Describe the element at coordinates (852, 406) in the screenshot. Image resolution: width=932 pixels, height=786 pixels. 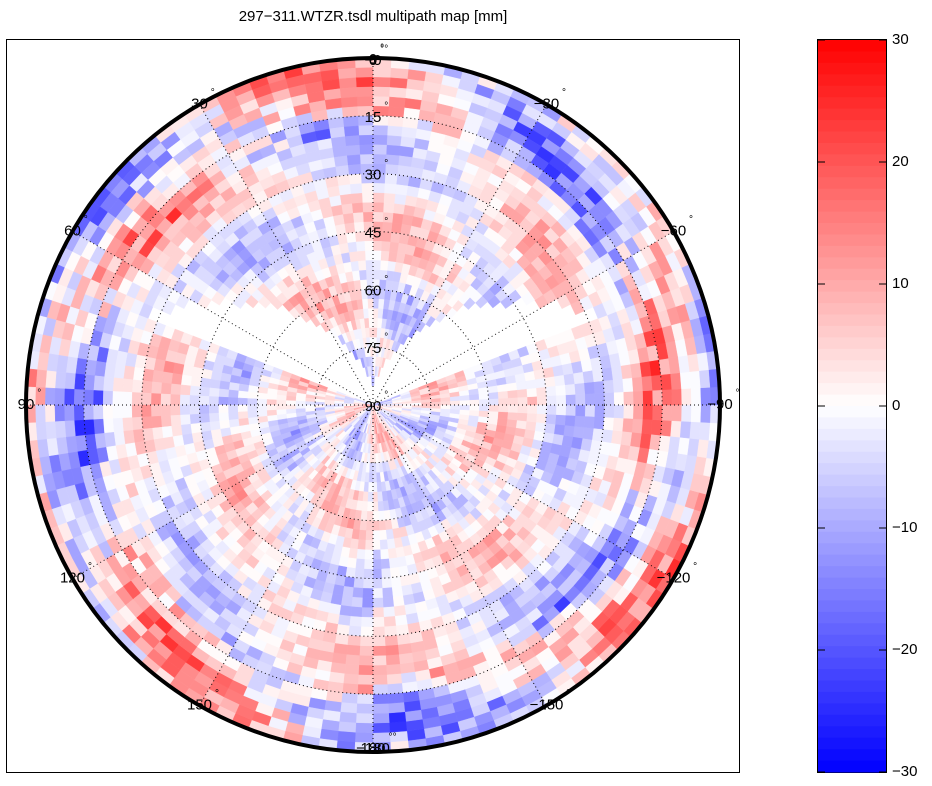
I see `colorbar` at that location.